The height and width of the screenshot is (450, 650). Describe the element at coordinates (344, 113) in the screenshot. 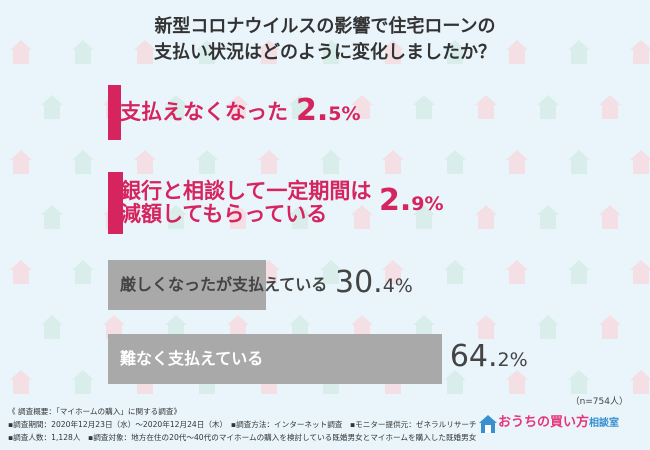

I see `value-dec: 5%` at that location.